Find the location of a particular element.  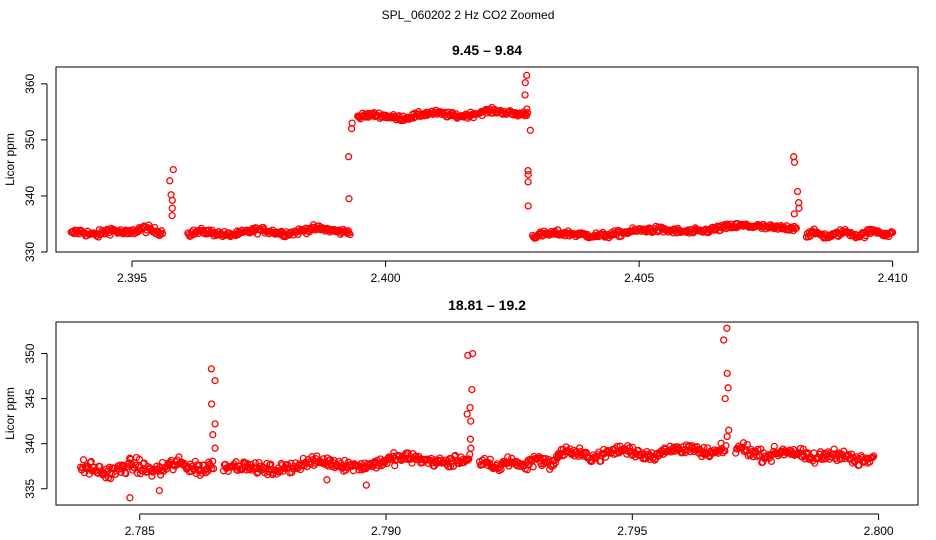

panel-title: 9.45 – 9.84 is located at coordinates (487, 50).